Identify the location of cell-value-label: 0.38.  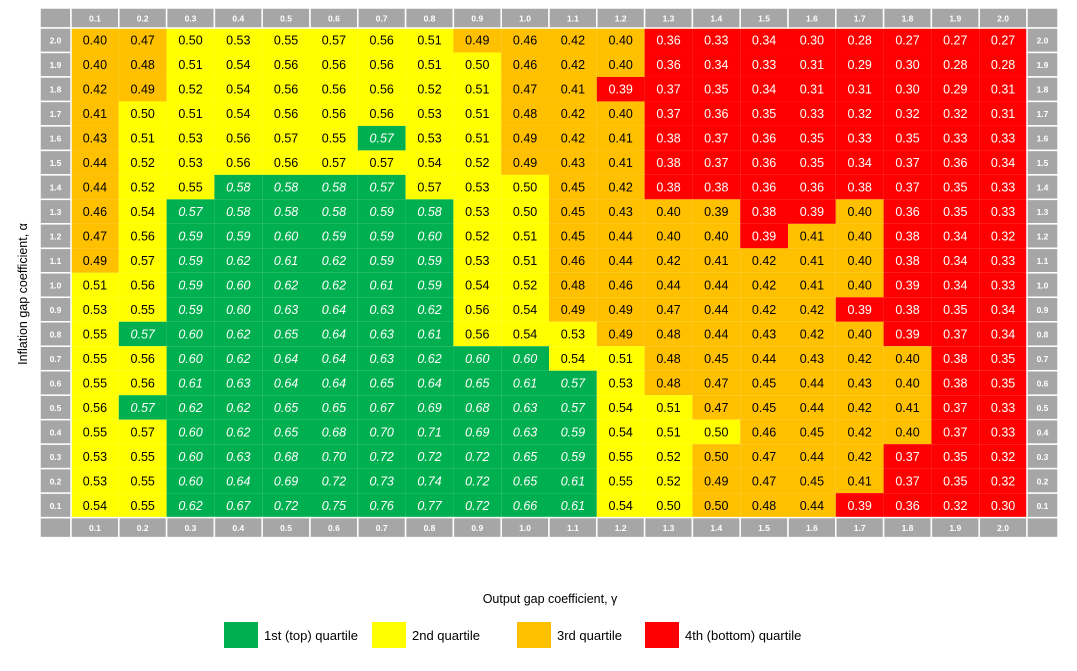
(955, 359).